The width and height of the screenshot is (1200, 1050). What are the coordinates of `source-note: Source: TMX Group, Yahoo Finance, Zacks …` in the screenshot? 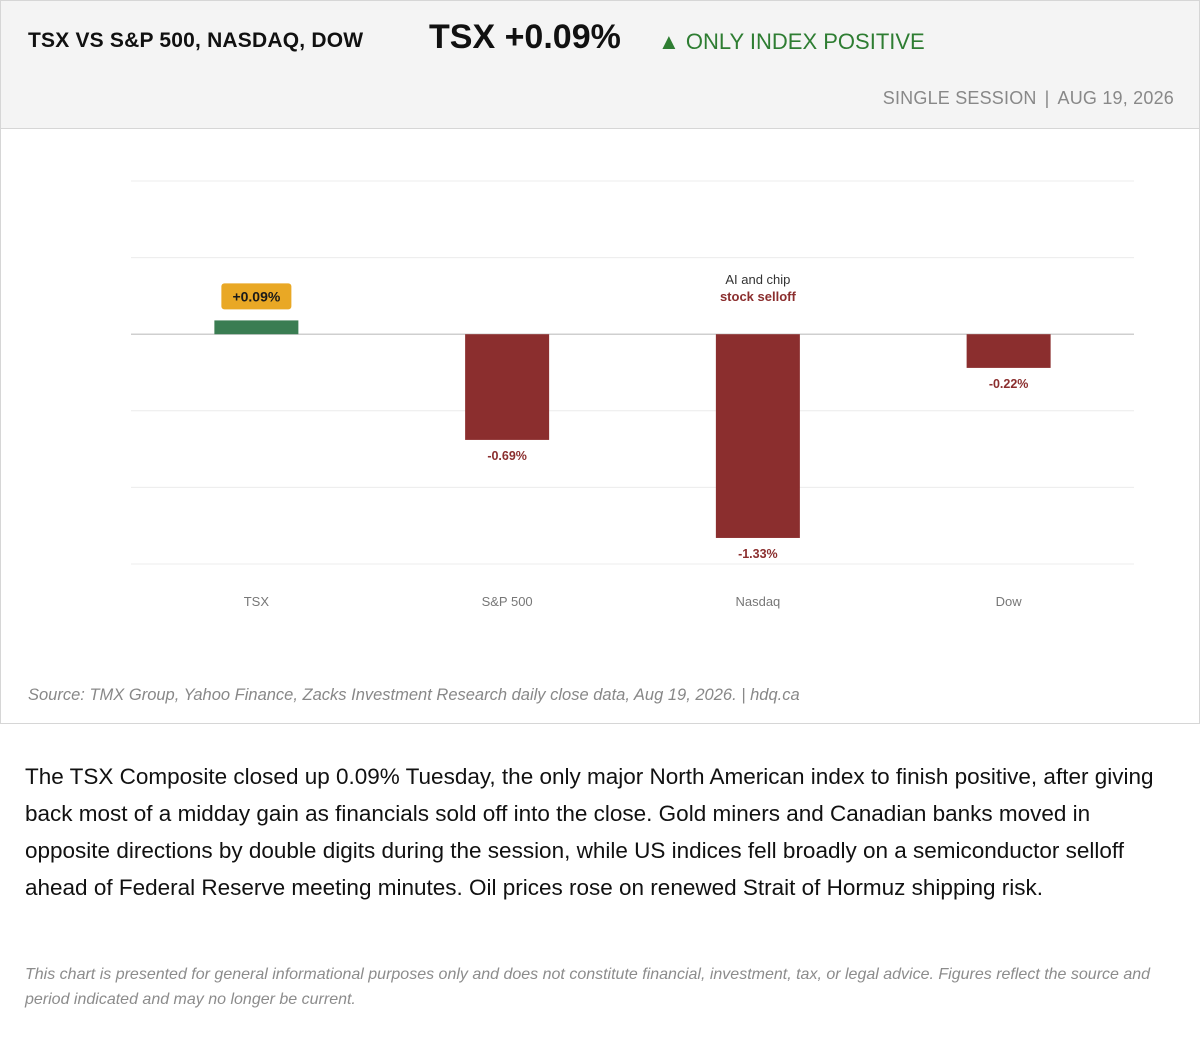 It's located at (414, 695).